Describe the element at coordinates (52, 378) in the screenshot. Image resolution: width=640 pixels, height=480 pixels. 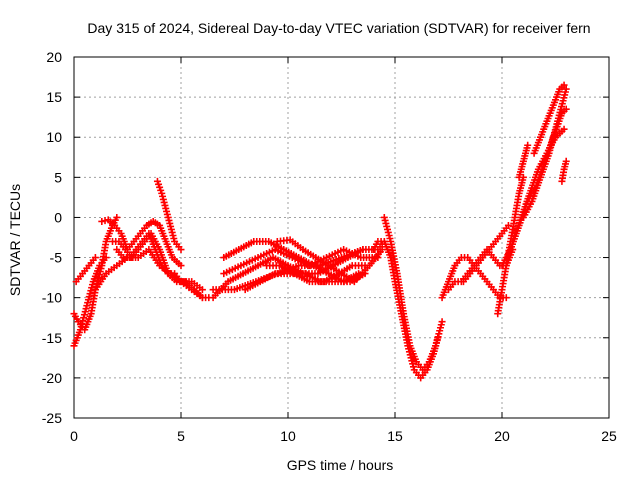
I see `y-tick-label: -20` at that location.